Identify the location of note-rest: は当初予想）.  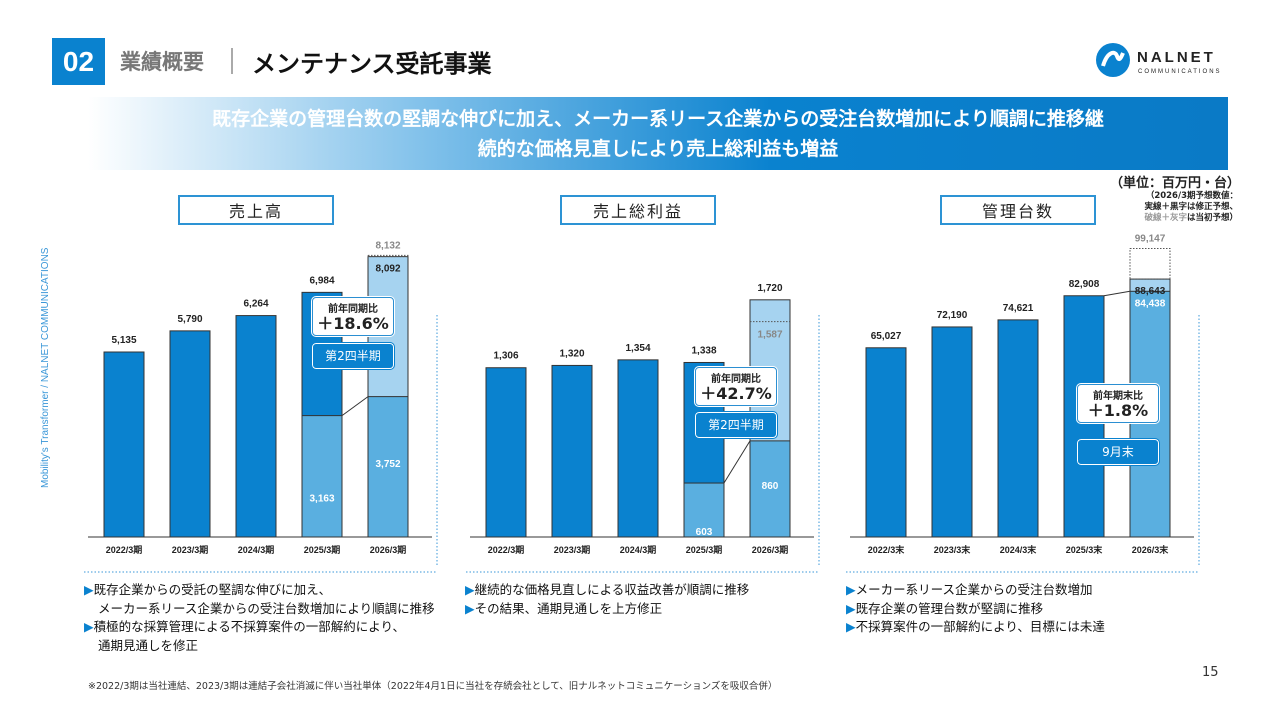
(1212, 218).